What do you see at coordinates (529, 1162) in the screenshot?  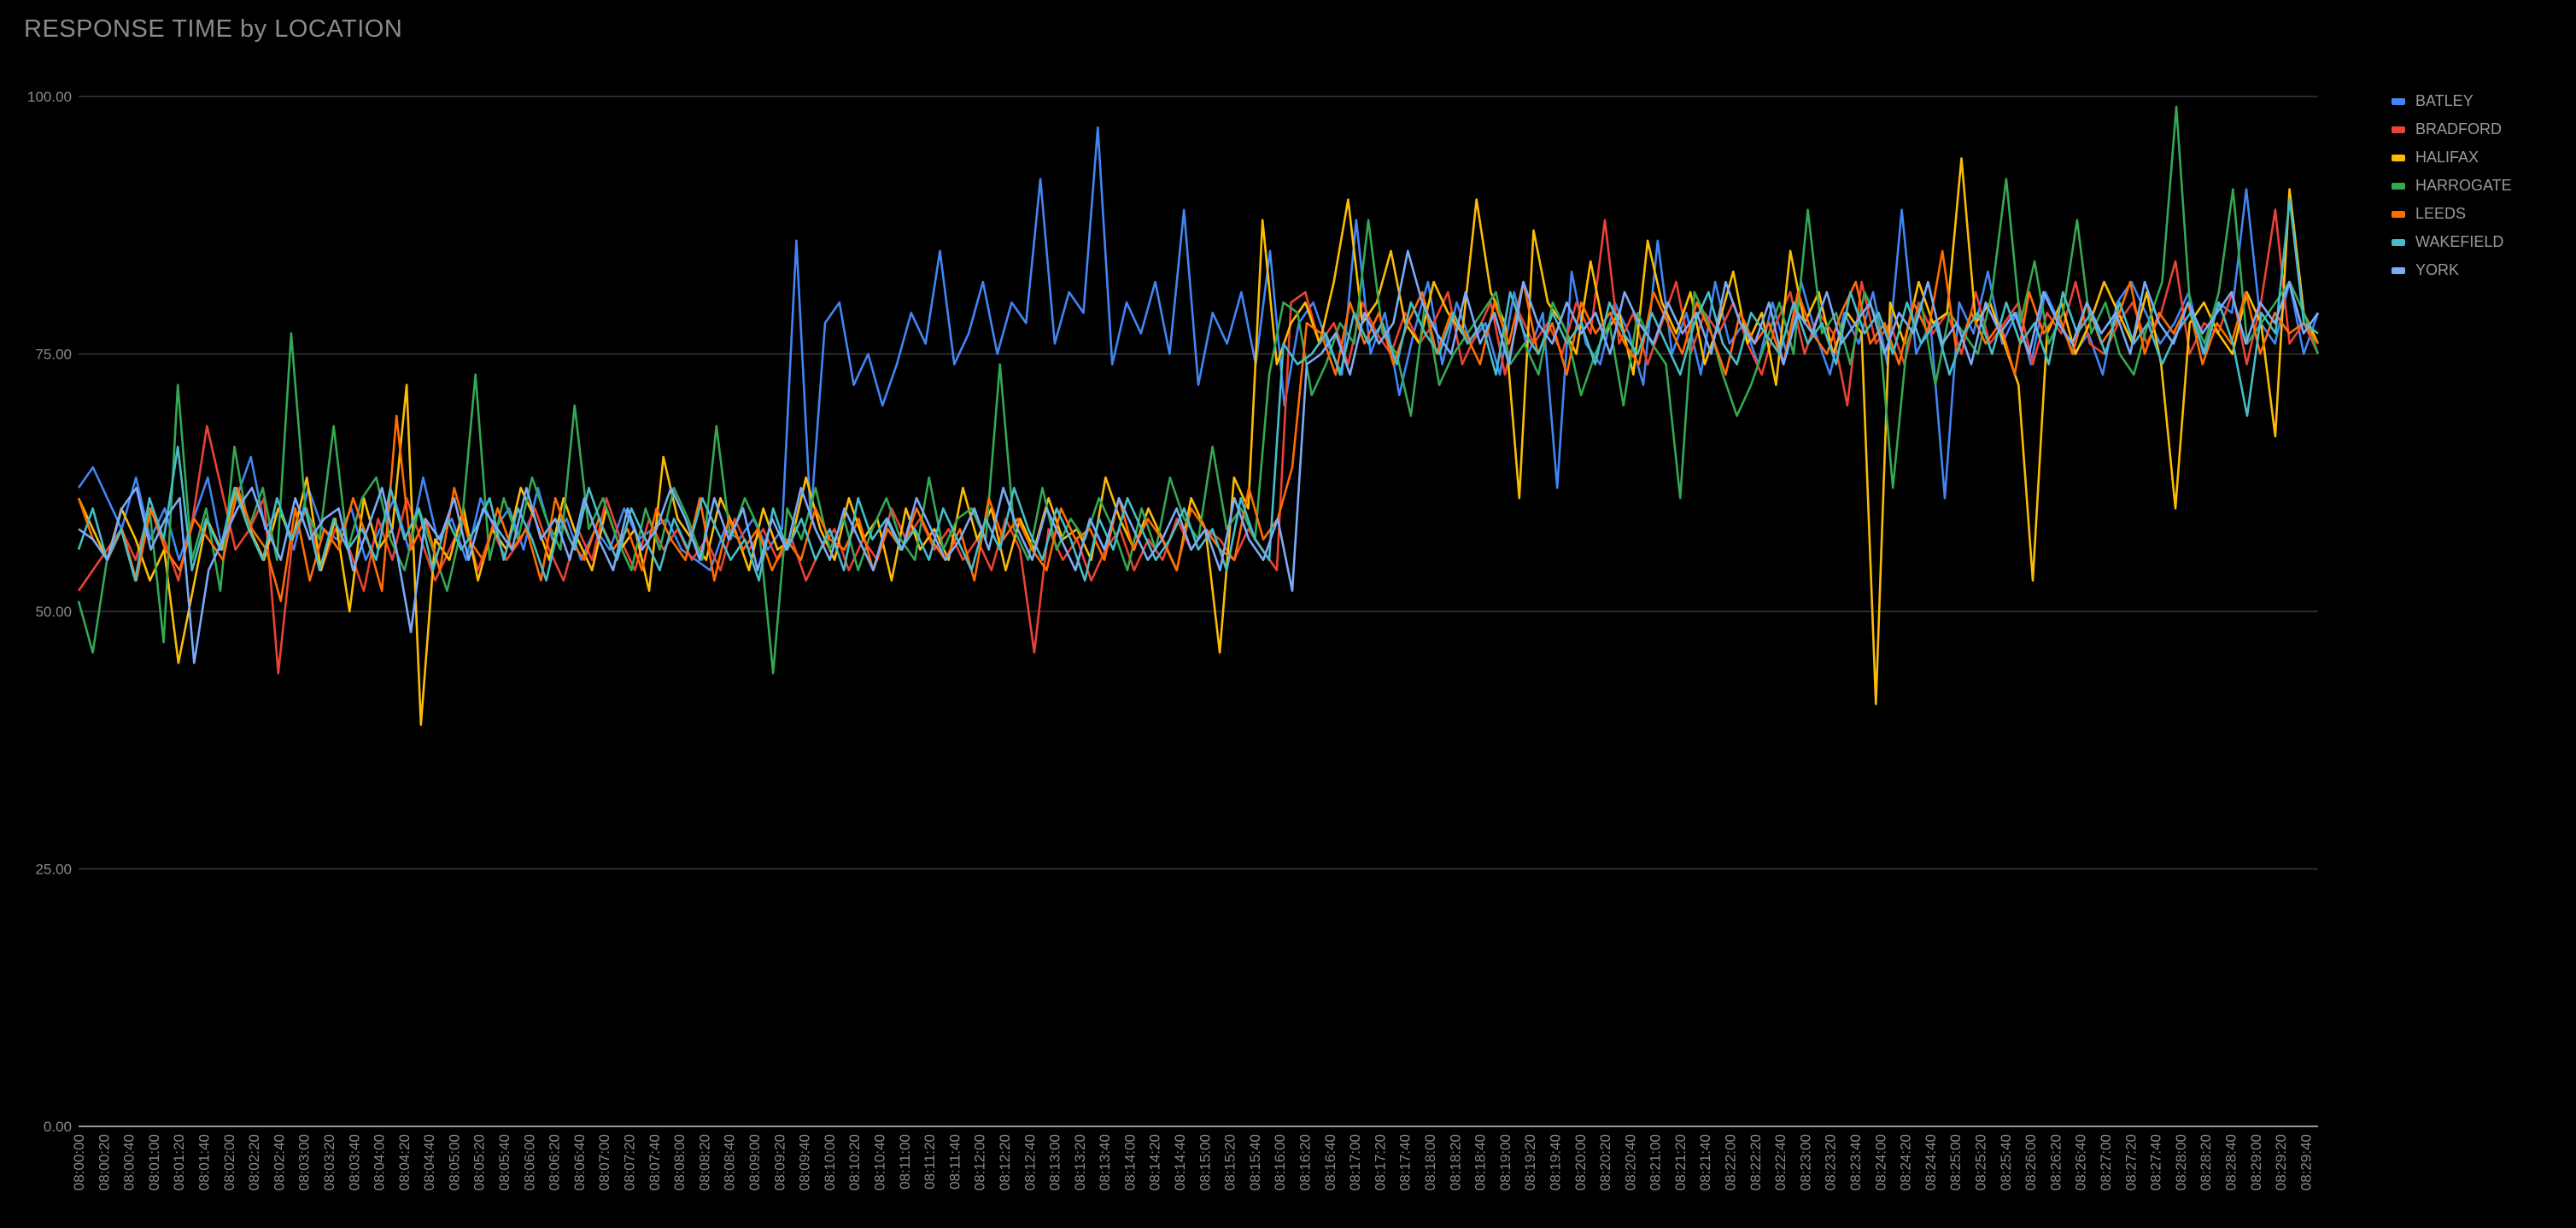 I see `x-tick-label: 08:06:00` at bounding box center [529, 1162].